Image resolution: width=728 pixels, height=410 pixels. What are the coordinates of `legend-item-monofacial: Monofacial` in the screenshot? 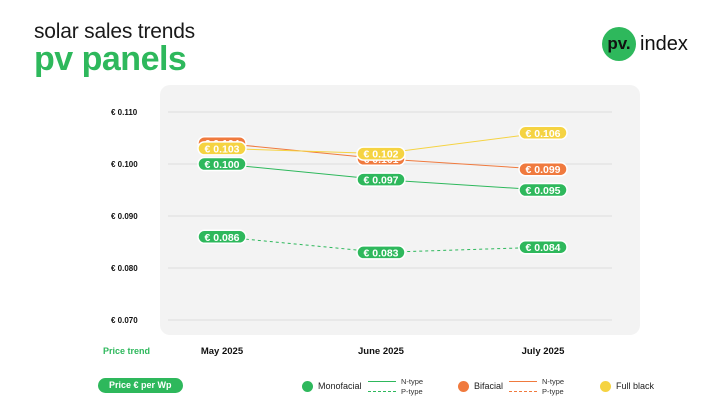 It's located at (332, 386).